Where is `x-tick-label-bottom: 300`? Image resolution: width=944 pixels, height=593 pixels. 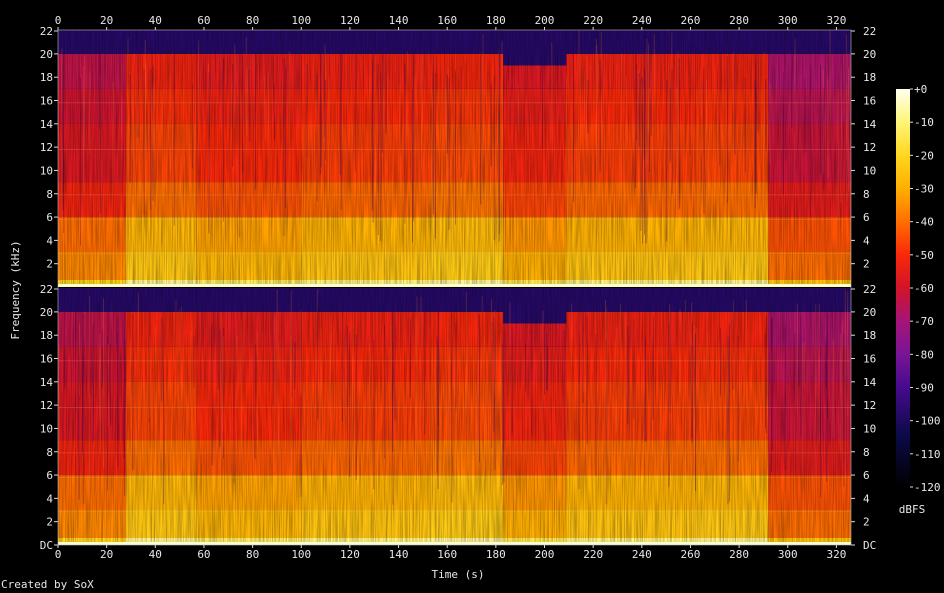 x-tick-label-bottom: 300 is located at coordinates (788, 554).